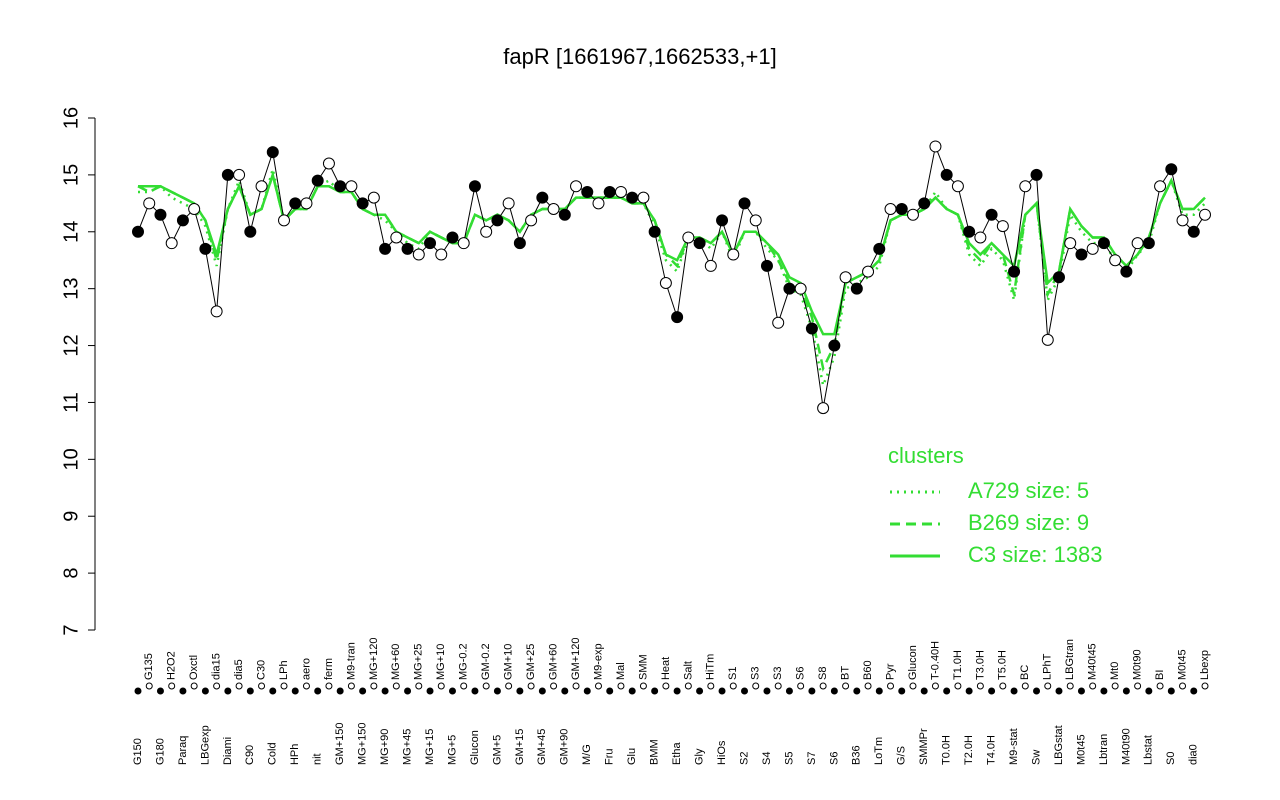  I want to click on x-tick-label: Cold, so click(273, 753).